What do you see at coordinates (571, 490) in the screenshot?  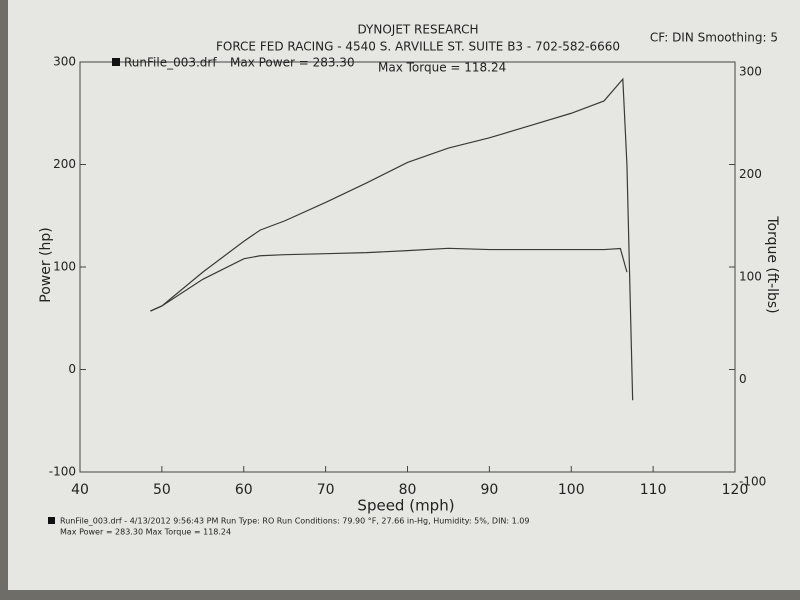 I see `x-tick-label: 100` at bounding box center [571, 490].